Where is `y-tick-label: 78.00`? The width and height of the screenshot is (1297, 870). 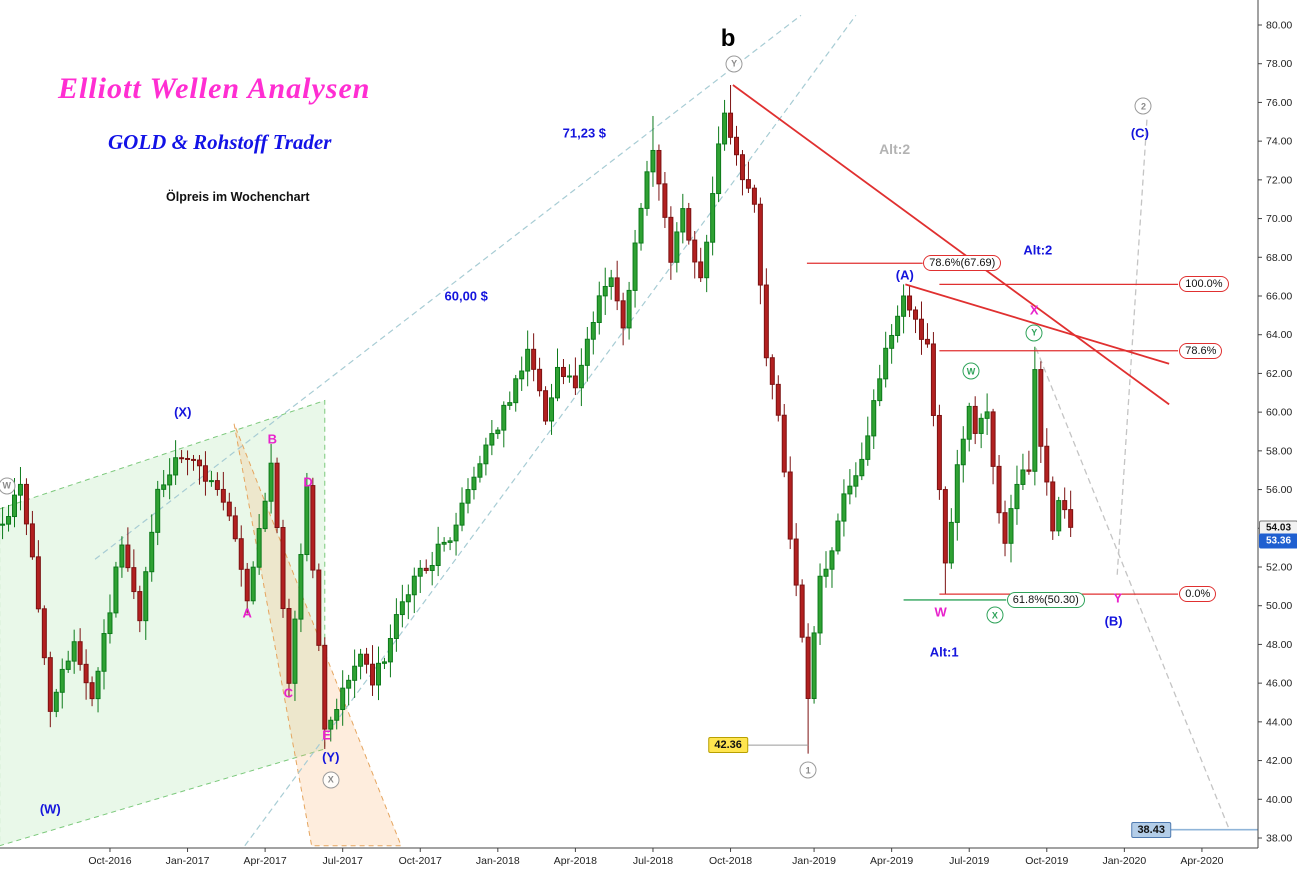
y-tick-label: 78.00 is located at coordinates (1279, 64).